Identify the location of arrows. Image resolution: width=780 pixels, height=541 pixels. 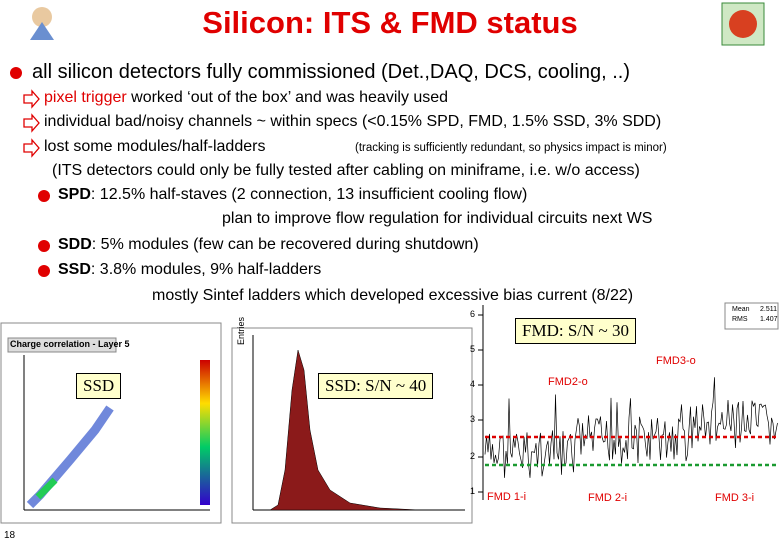
(31, 123).